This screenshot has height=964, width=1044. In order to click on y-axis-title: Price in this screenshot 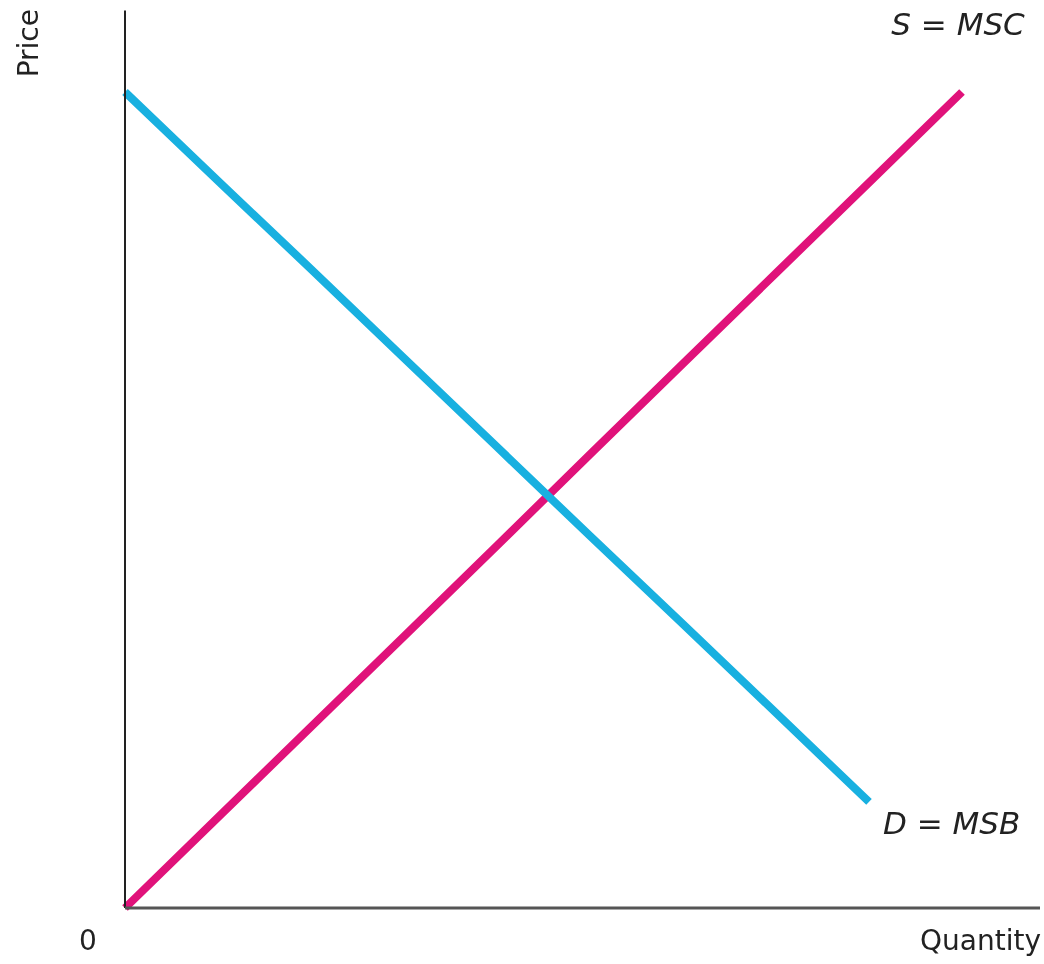, I will do `click(28, 43)`.